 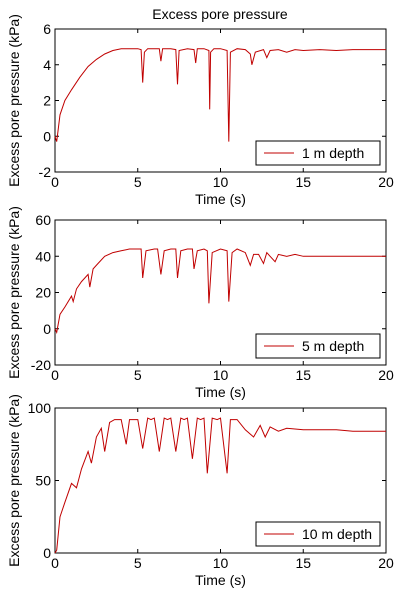 I want to click on legend-label: 1 m depth, so click(x=333, y=153).